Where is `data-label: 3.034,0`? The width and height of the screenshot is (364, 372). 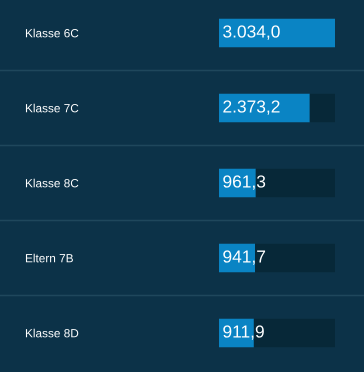
data-label: 3.034,0 is located at coordinates (251, 32).